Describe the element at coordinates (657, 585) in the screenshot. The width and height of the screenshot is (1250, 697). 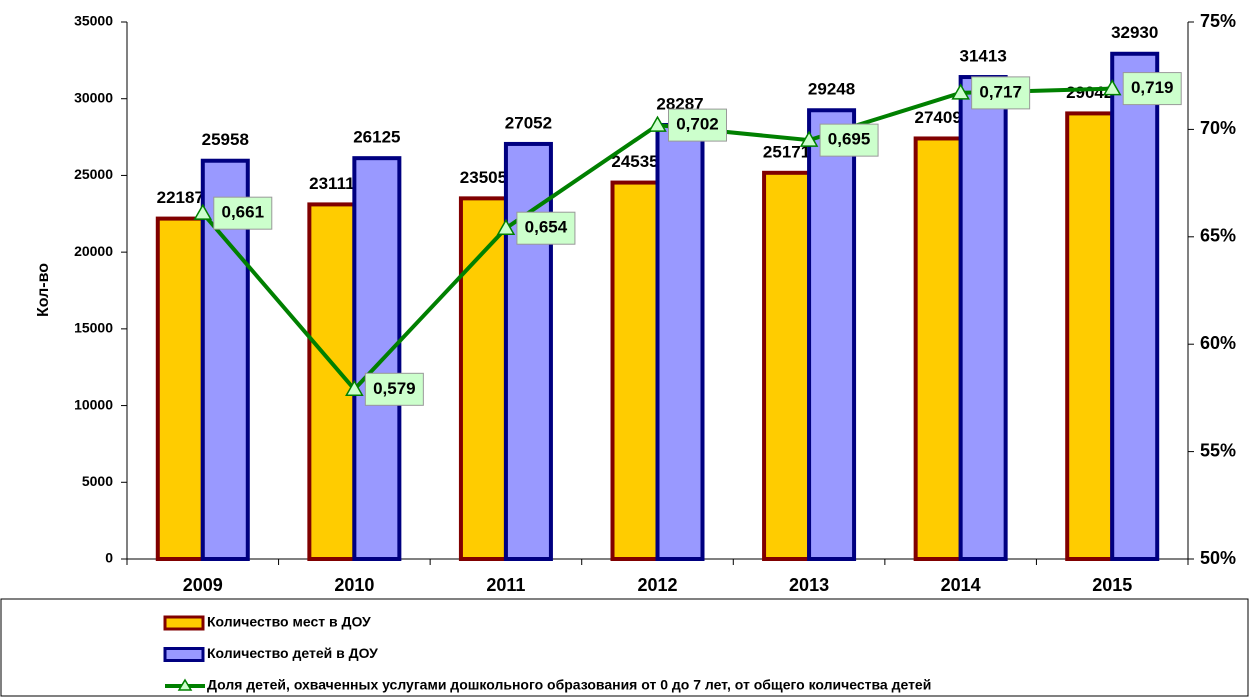
I see `x-tick-label: 2012` at that location.